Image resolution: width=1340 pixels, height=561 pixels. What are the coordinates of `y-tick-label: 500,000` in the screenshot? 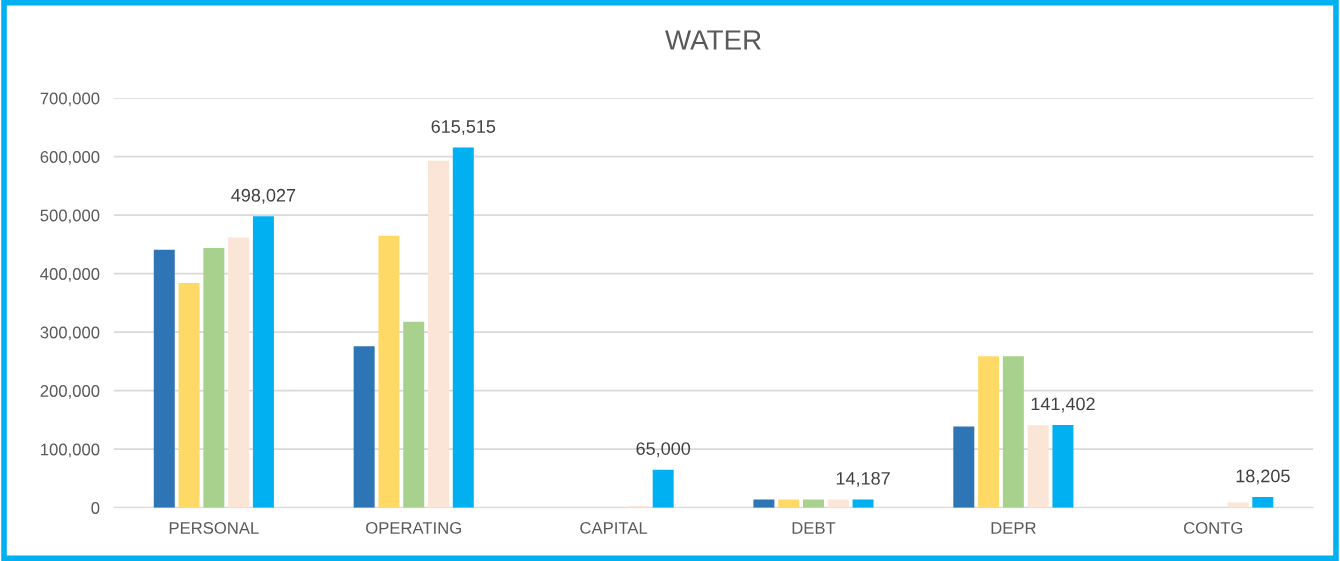 It's located at (70, 216).